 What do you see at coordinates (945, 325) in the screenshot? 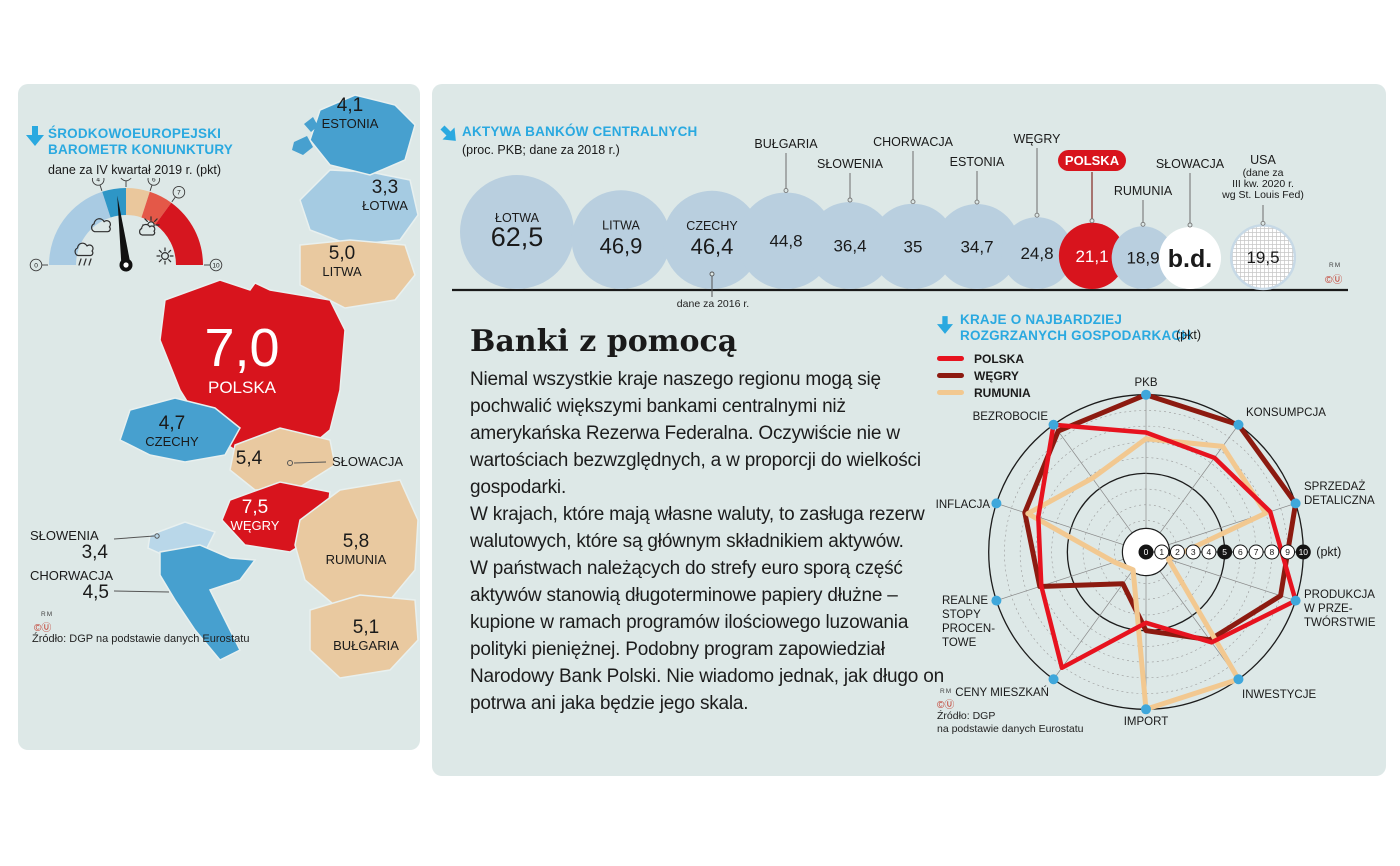
I see `down-arrow-icon` at bounding box center [945, 325].